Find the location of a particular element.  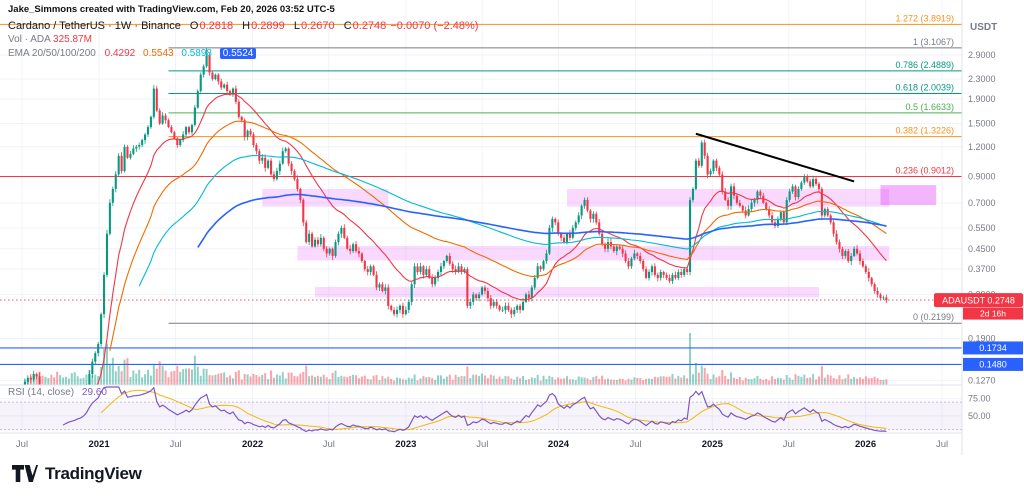

rsi-band is located at coordinates (481, 416).